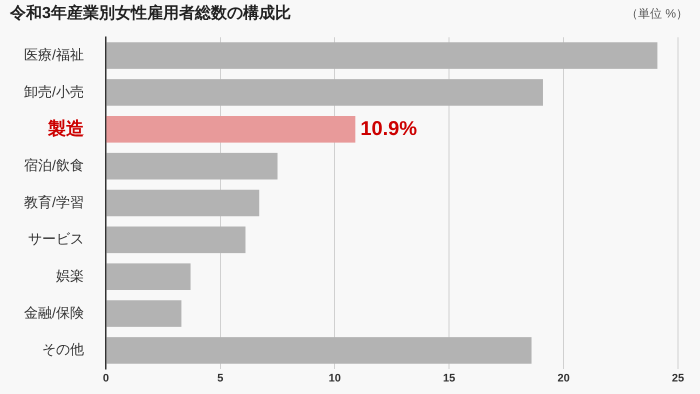 The width and height of the screenshot is (700, 394). I want to click on y-tick-label: 金融/保険, so click(54, 312).